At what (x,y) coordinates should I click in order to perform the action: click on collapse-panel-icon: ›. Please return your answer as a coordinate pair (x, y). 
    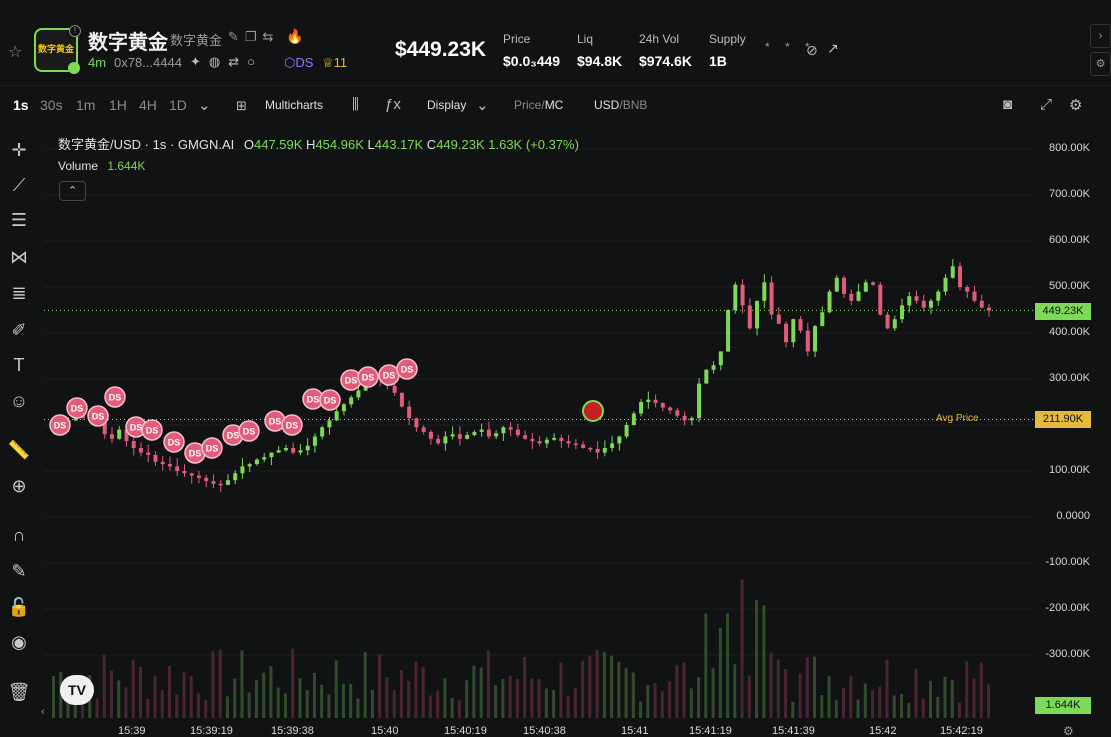
    Looking at the image, I should click on (1100, 36).